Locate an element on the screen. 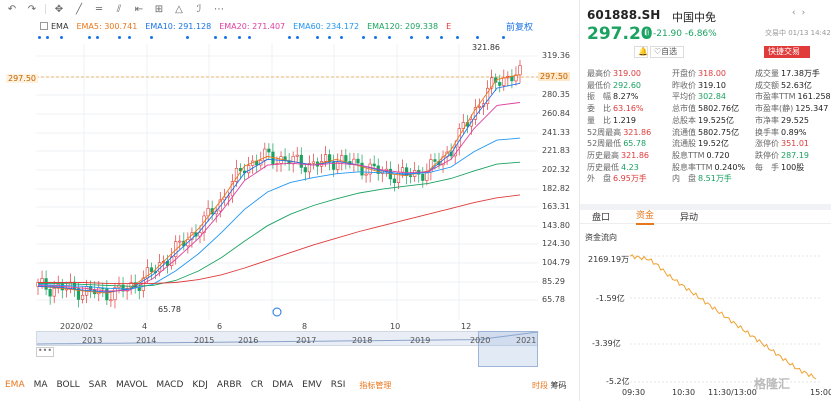 This screenshot has width=831, height=401. y-tick-label: 260.84 is located at coordinates (556, 113).